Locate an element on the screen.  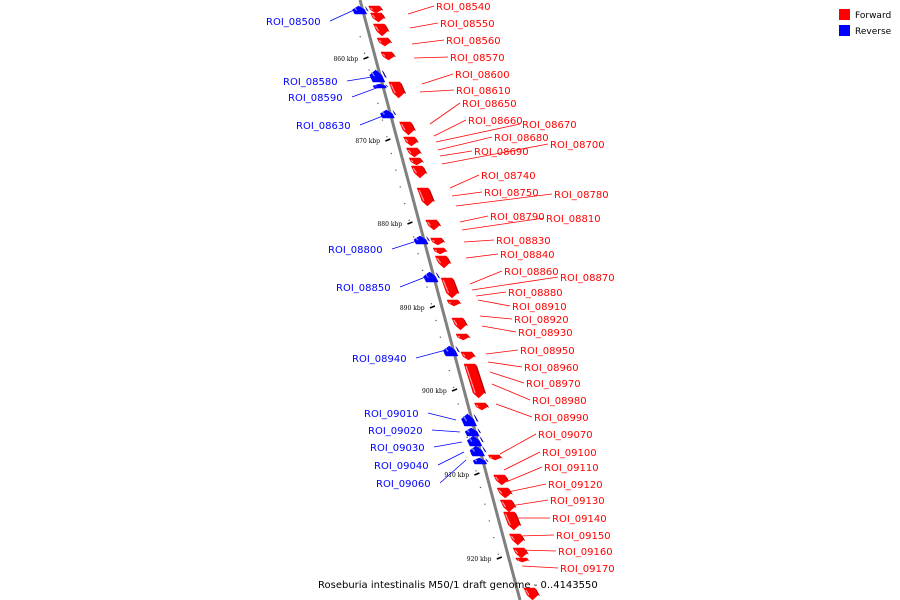
forward-gene-label: ROI_09150 is located at coordinates (583, 536).